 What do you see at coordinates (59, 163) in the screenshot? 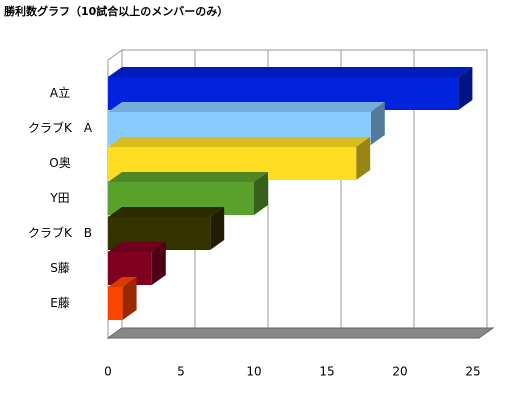
I see `y-tick-label: O奥` at bounding box center [59, 163].